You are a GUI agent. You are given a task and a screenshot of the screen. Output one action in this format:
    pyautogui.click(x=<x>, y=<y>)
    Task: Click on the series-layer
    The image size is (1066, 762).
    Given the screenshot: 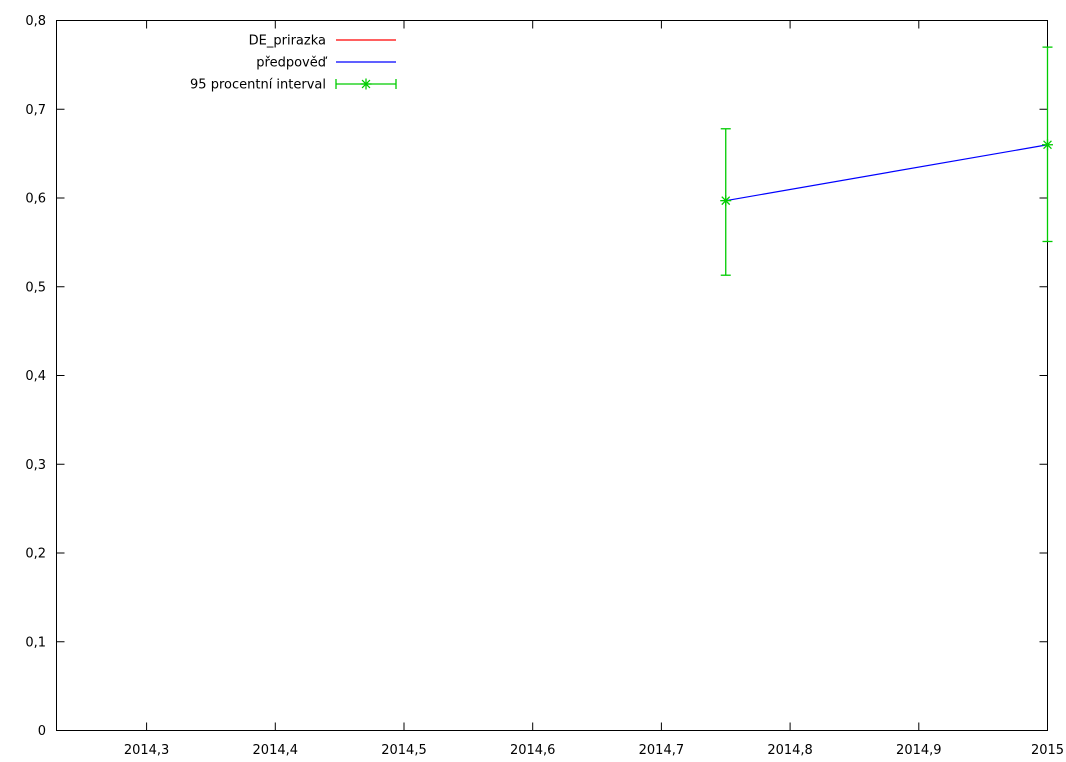 What is the action you would take?
    pyautogui.click(x=886, y=173)
    